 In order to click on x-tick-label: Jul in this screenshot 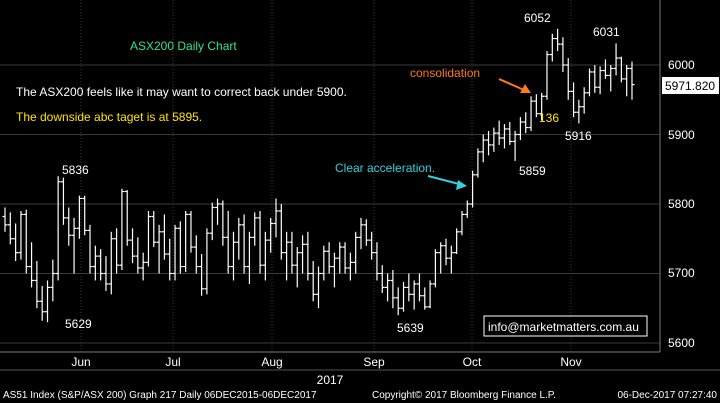, I will do `click(172, 362)`.